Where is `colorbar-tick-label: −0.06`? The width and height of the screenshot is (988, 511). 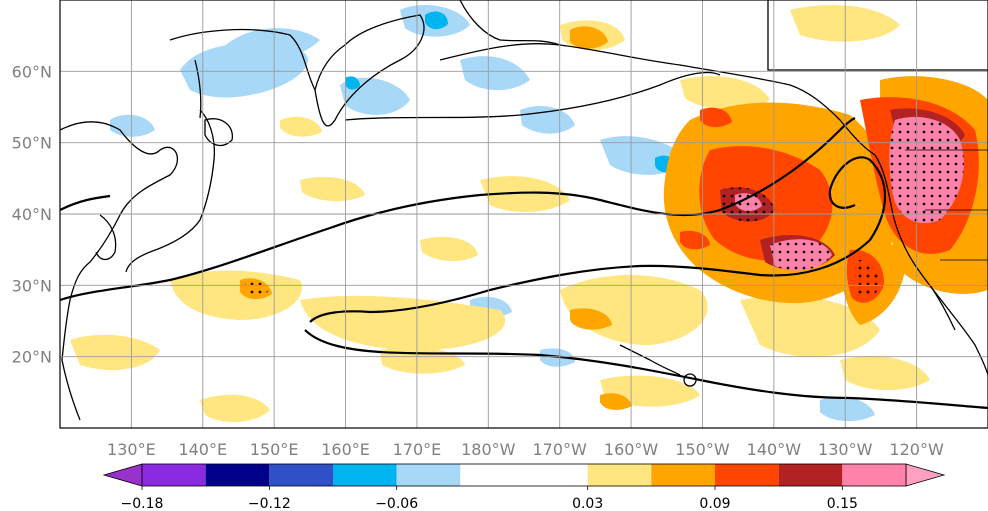
colorbar-tick-label: −0.06 is located at coordinates (396, 503).